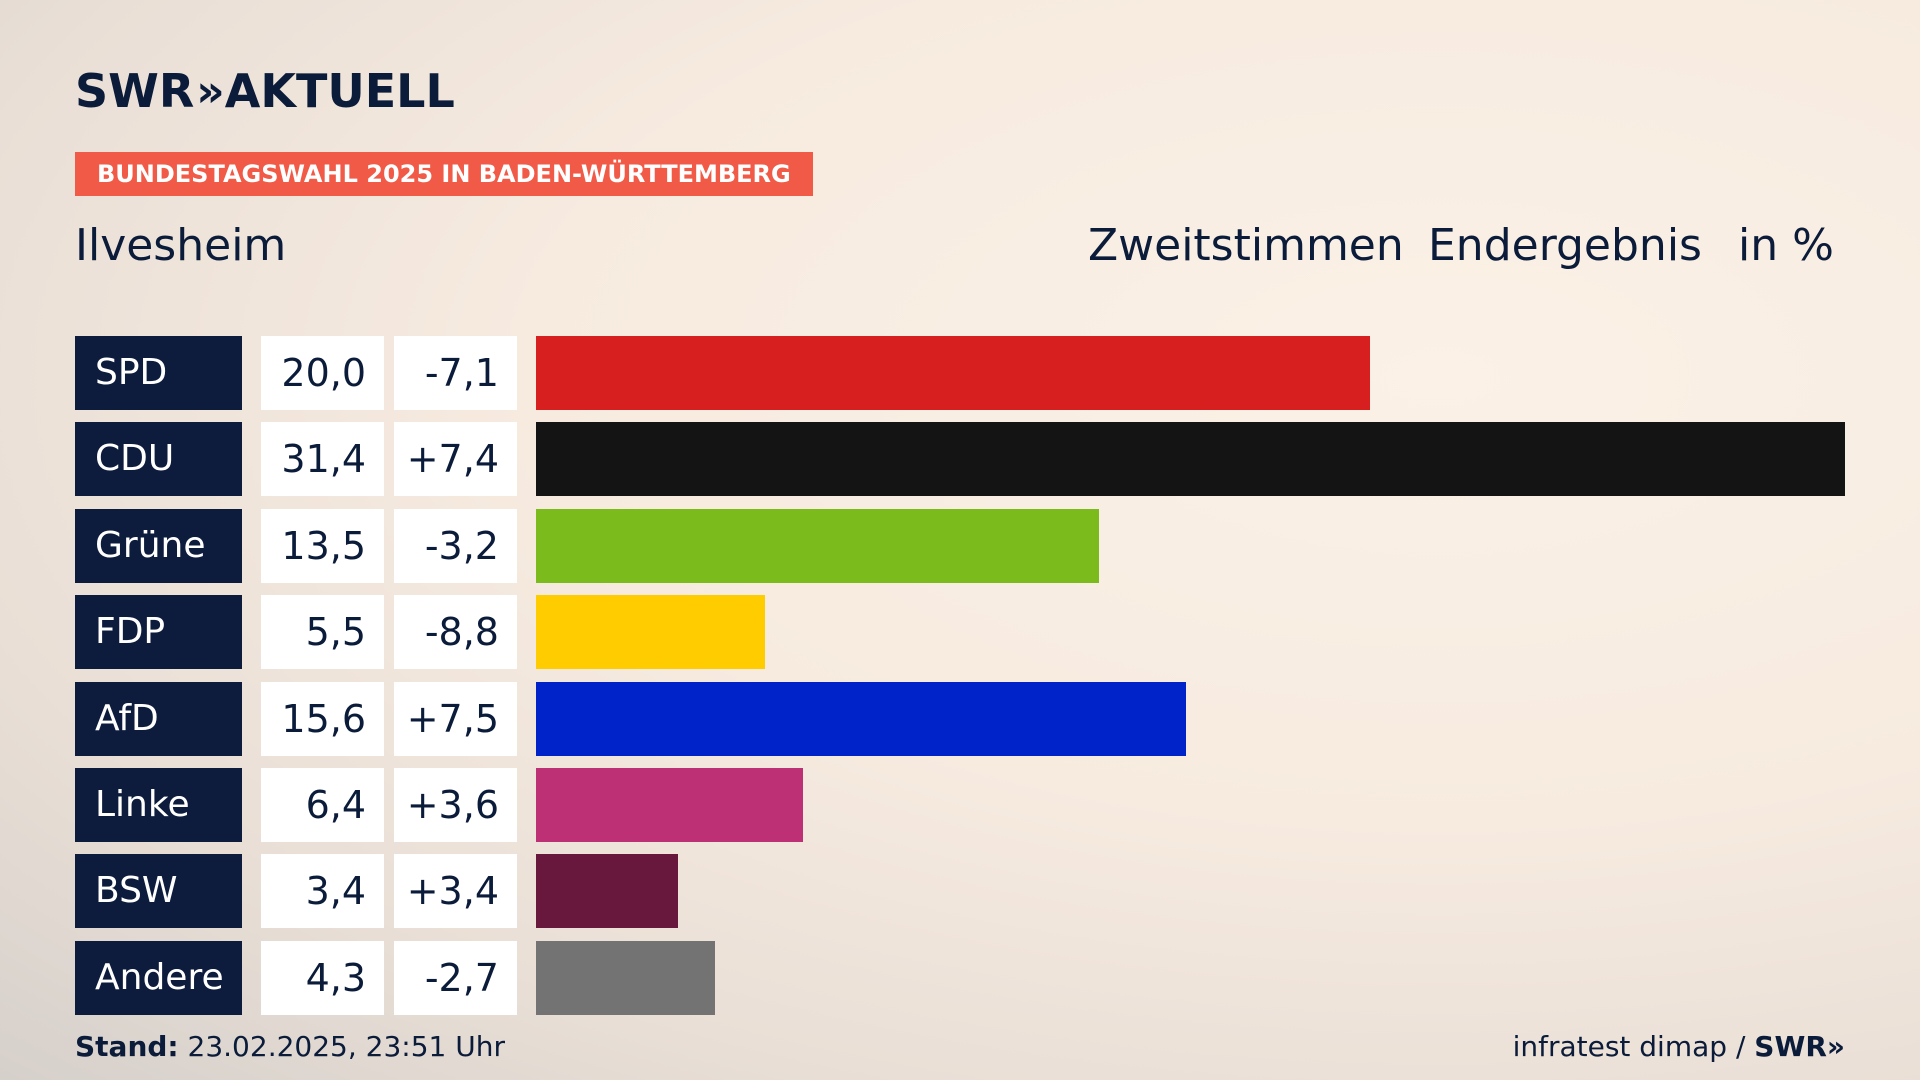  I want to click on value-label: 5,5, so click(322, 632).